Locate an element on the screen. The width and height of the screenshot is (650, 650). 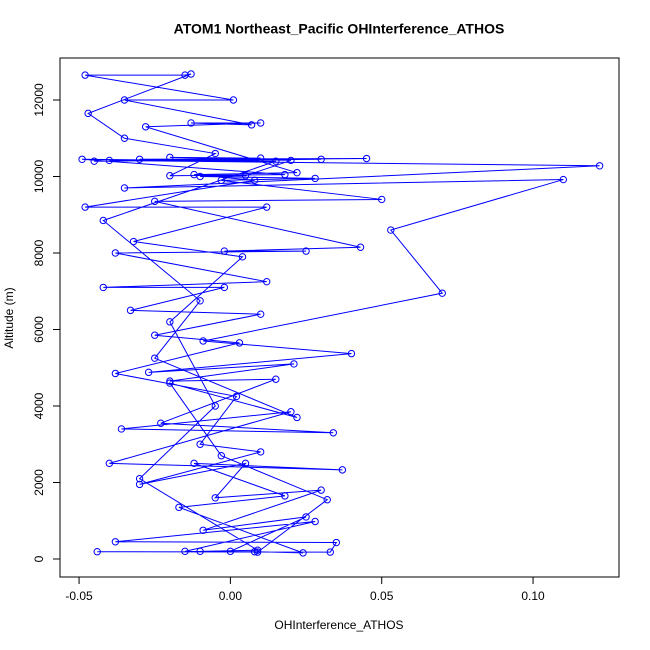
y-tick-label: 6000 is located at coordinates (39, 329).